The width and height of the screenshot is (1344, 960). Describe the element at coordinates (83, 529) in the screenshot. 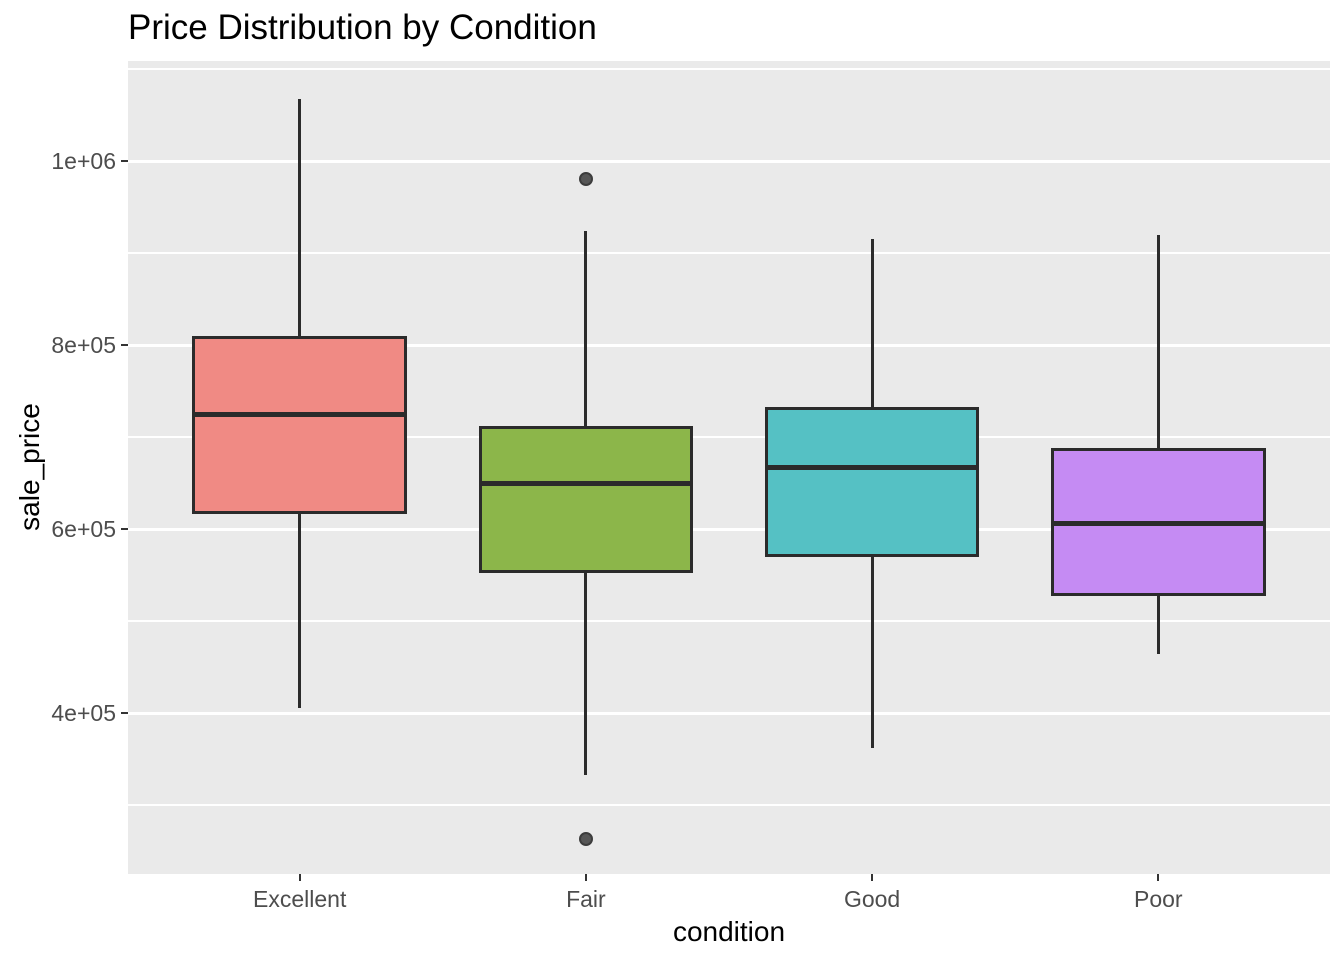

I see `y-tick-label: 6e+05` at that location.